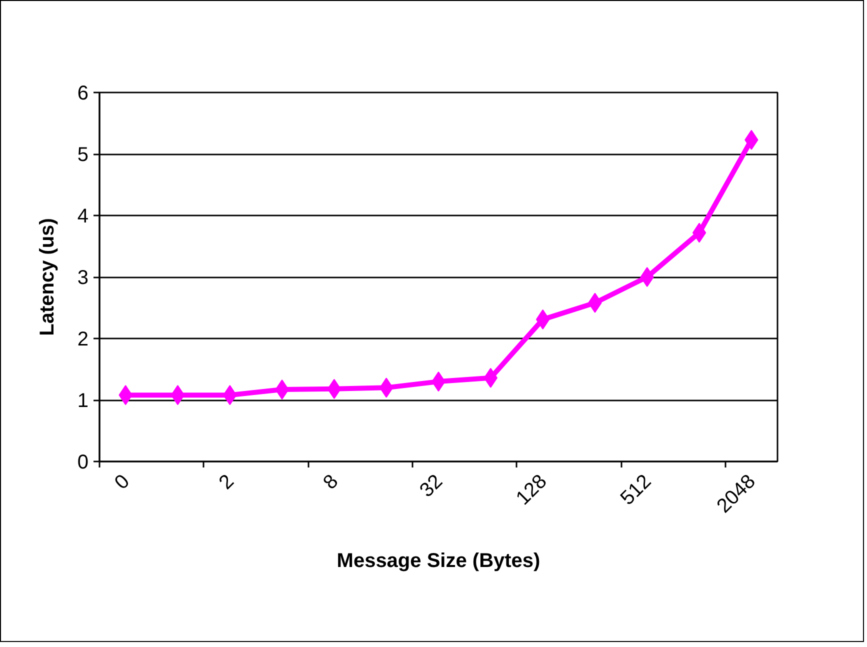 The height and width of the screenshot is (647, 867). What do you see at coordinates (438, 561) in the screenshot?
I see `x-axis-title: Message Size (Bytes)` at bounding box center [438, 561].